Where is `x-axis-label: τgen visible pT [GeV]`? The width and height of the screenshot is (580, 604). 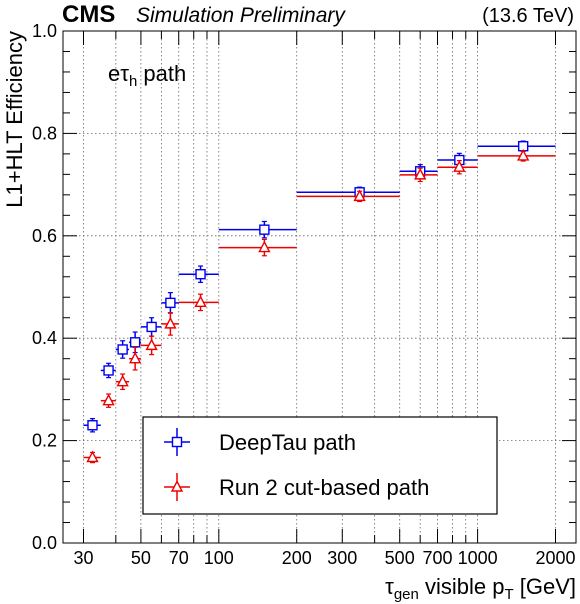
x-axis-label: τgen visible pT [GeV] is located at coordinates (480, 588).